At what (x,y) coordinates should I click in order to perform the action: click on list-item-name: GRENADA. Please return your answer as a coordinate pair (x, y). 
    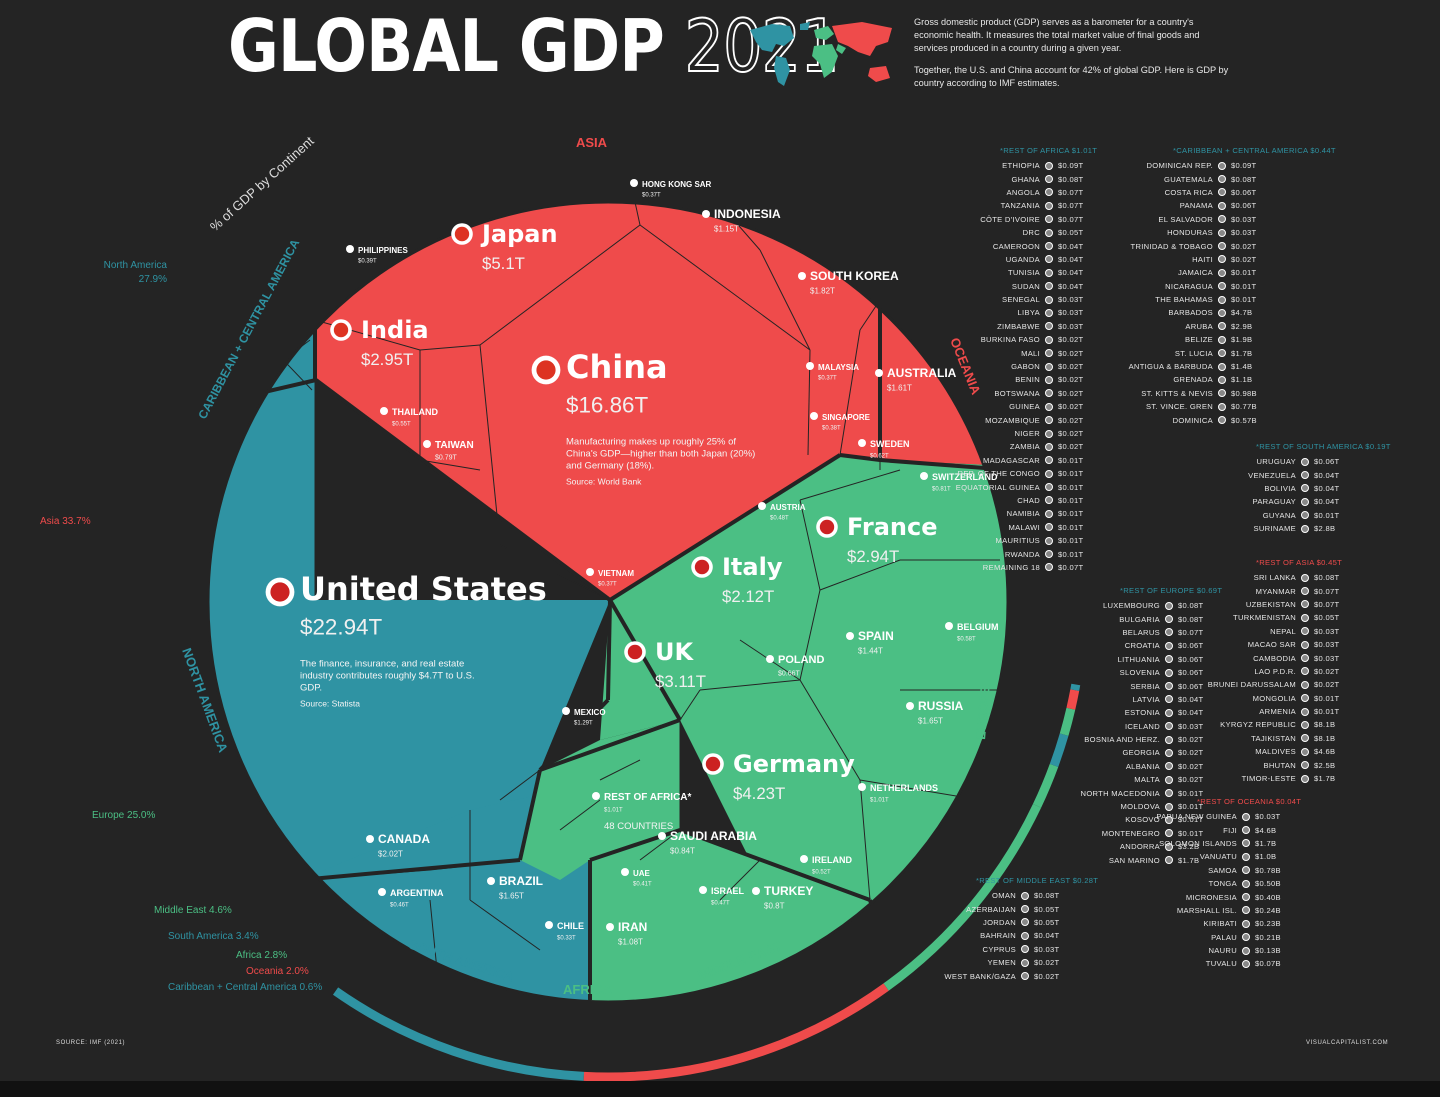
    Looking at the image, I should click on (1193, 380).